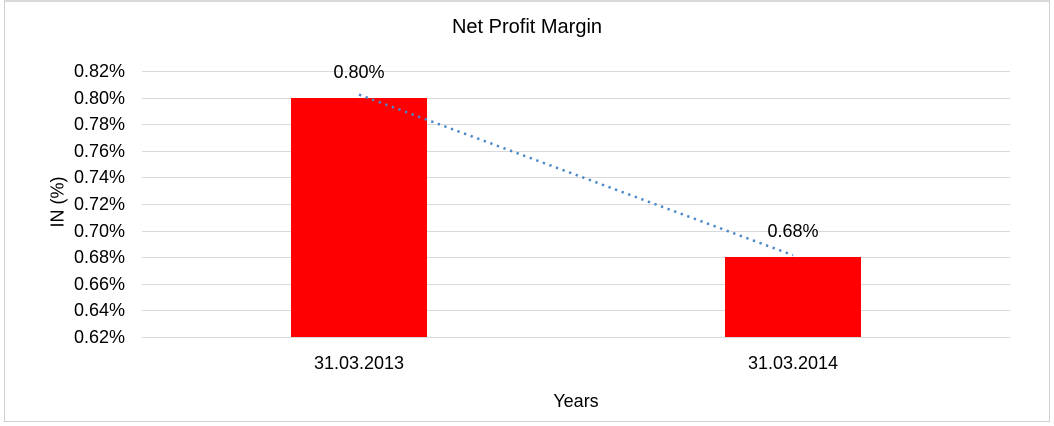 This screenshot has width=1054, height=426. I want to click on y-tick-label: 0.68%, so click(99, 257).